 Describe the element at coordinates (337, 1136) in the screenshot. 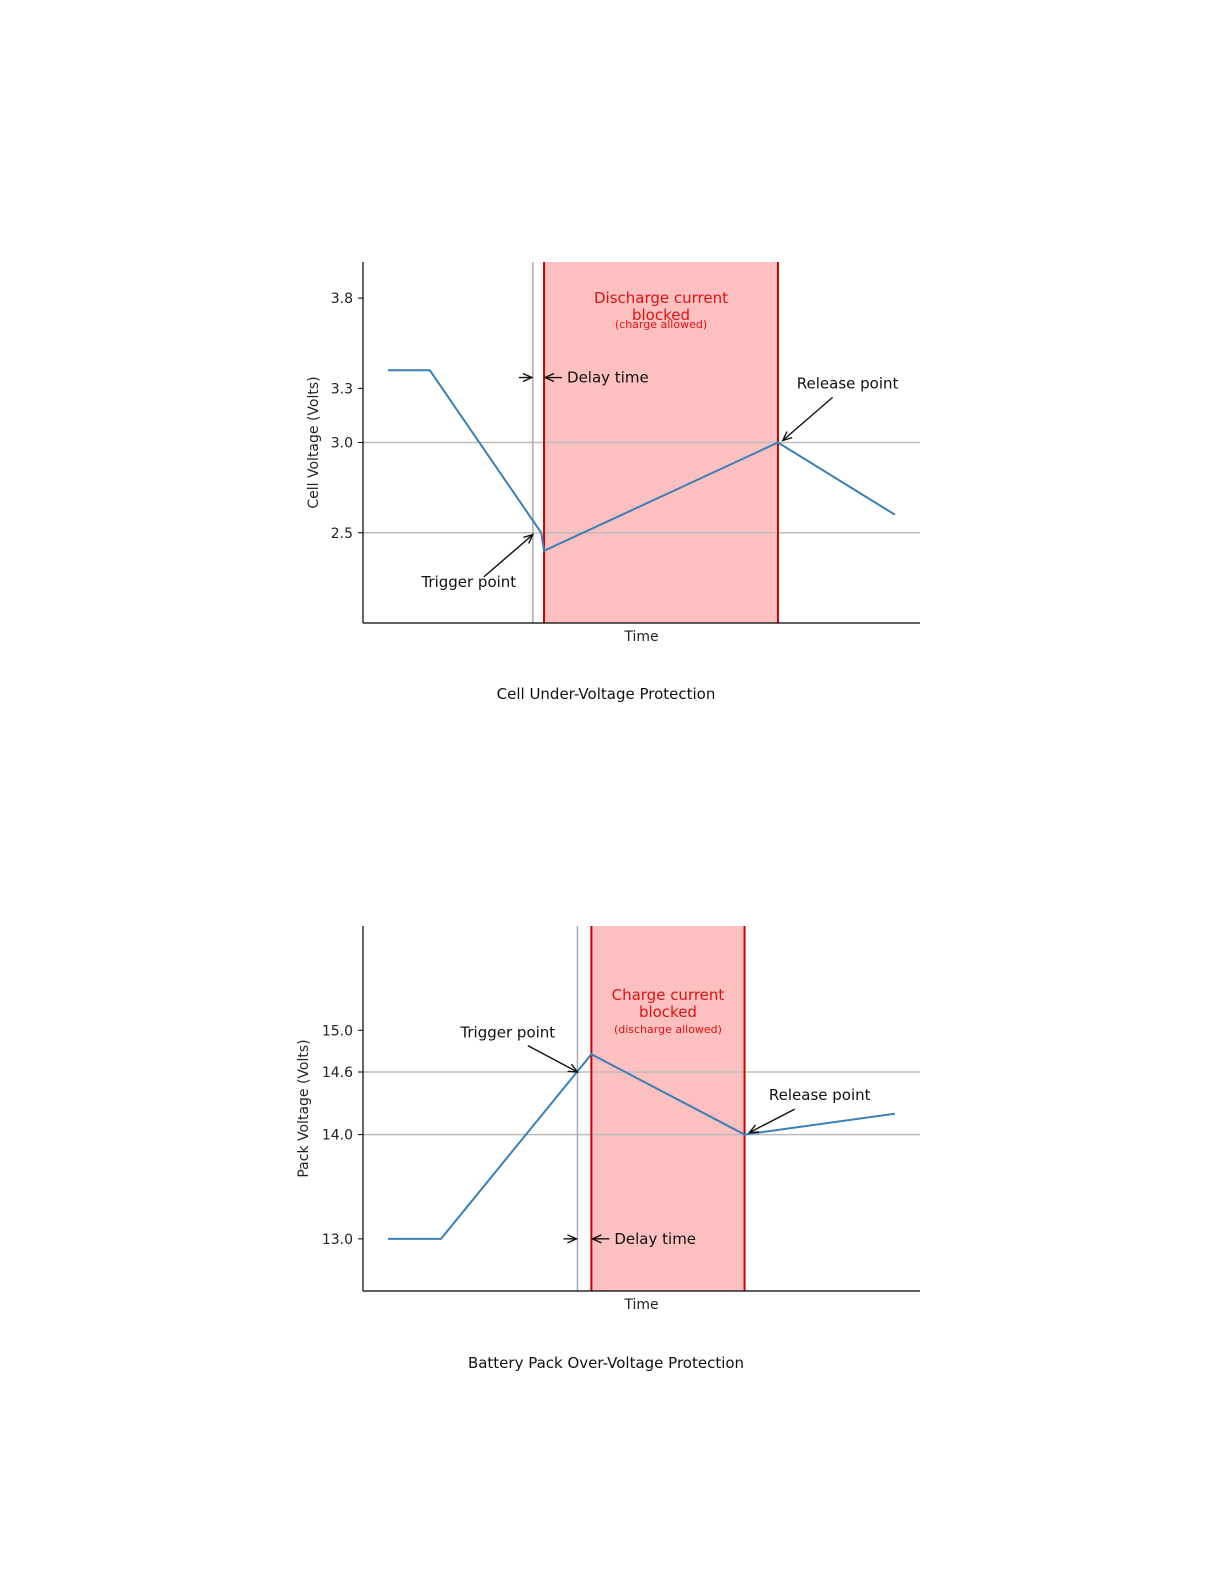

I see `y-tick-label: 14.0` at that location.